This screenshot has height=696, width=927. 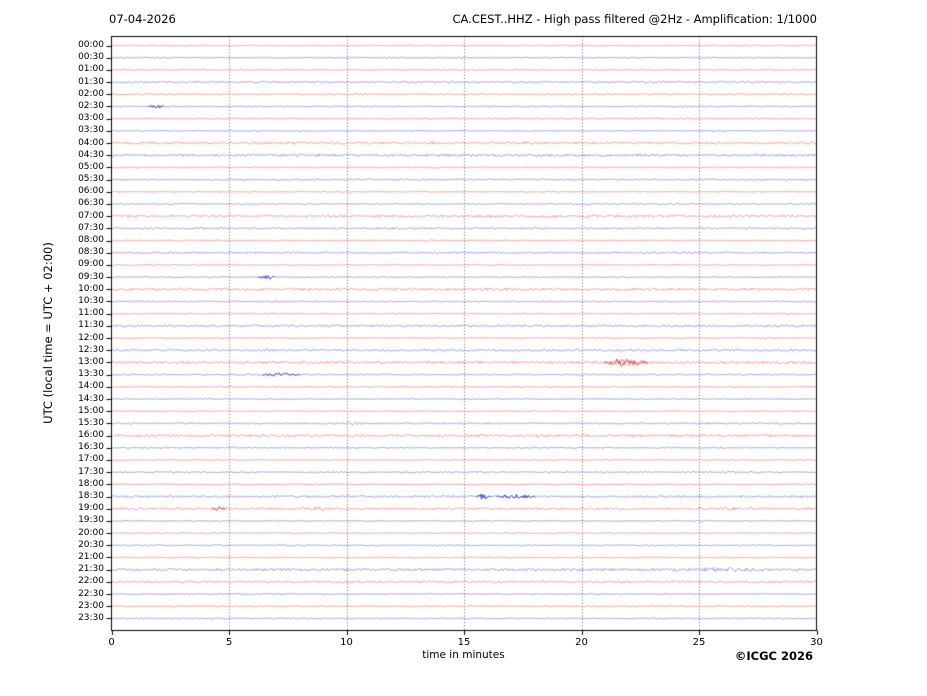 I want to click on y-tick-label: 00:30, so click(x=91, y=57).